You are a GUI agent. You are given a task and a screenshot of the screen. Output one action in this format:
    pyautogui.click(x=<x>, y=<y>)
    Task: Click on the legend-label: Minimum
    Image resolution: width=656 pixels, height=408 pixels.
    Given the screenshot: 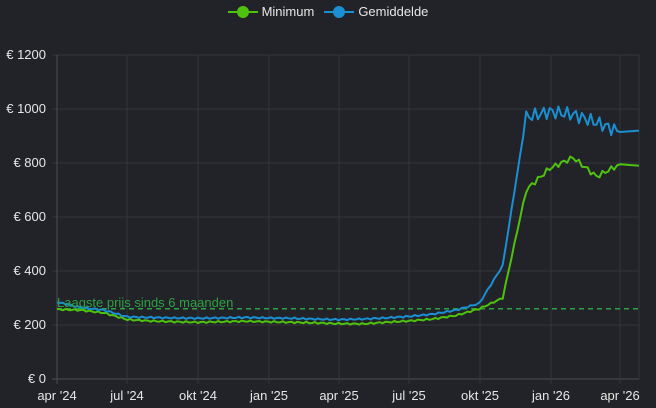 What is the action you would take?
    pyautogui.click(x=288, y=11)
    